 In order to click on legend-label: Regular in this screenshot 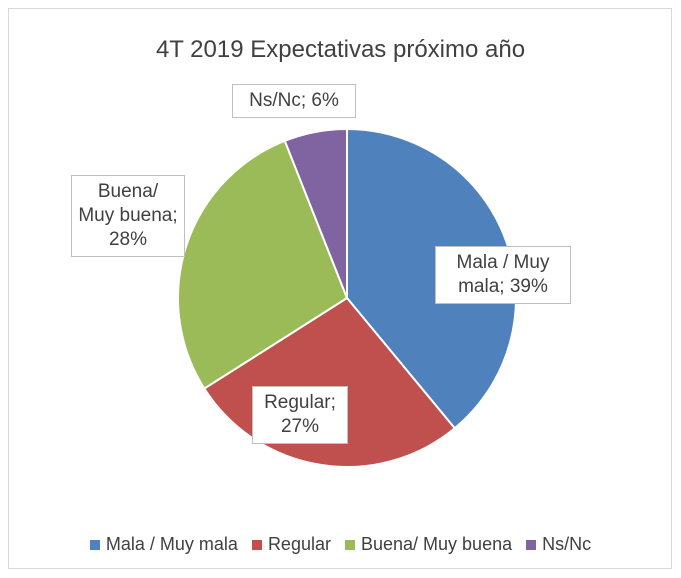, I will do `click(299, 544)`.